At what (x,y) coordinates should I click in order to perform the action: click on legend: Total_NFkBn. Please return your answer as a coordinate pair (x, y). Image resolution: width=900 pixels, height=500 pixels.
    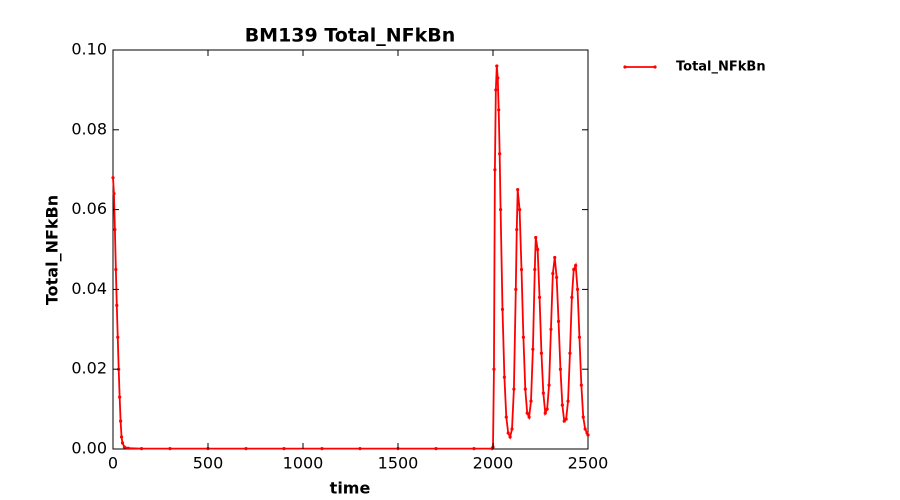
    Looking at the image, I should click on (694, 67).